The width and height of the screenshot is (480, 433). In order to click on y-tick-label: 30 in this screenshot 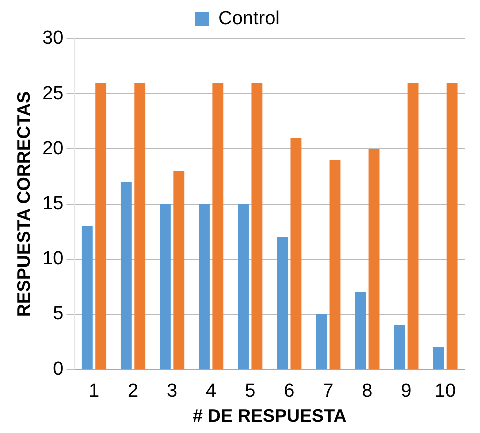, I will do `click(53, 39)`.